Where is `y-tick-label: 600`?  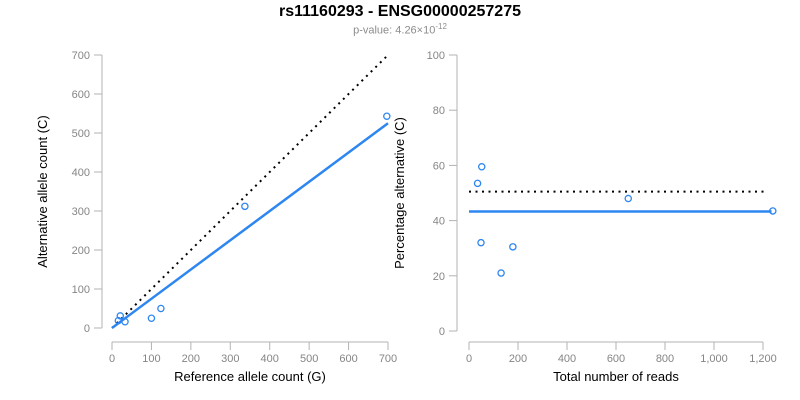
y-tick-label: 600 is located at coordinates (81, 95).